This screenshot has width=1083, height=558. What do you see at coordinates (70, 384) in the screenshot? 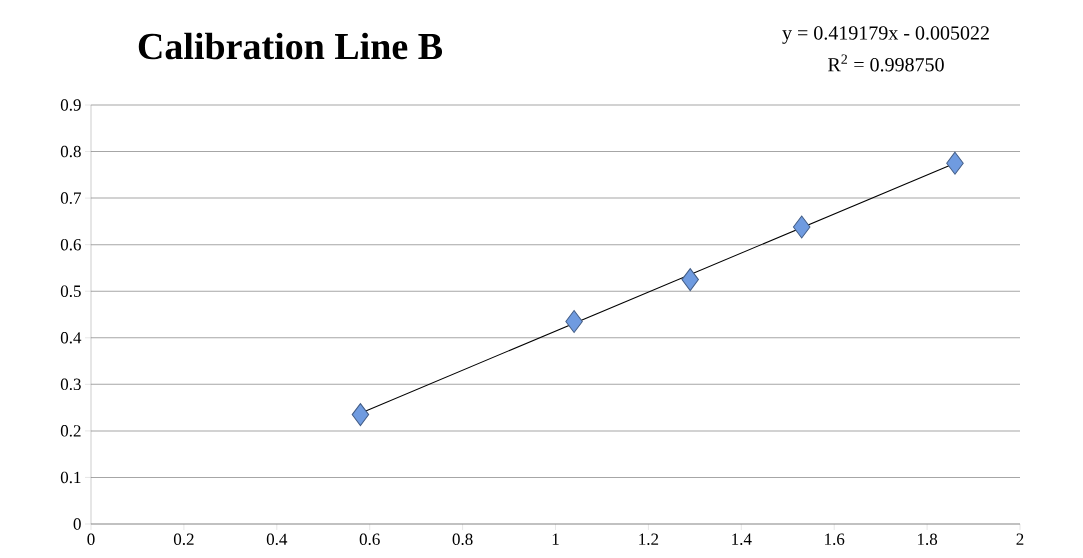
I see `y-tick-label: 0.3` at bounding box center [70, 384].